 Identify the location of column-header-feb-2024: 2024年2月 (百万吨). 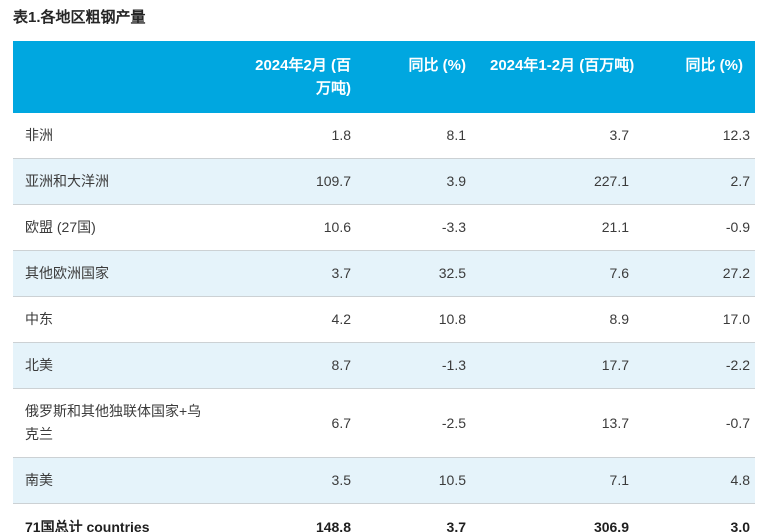
(293, 77).